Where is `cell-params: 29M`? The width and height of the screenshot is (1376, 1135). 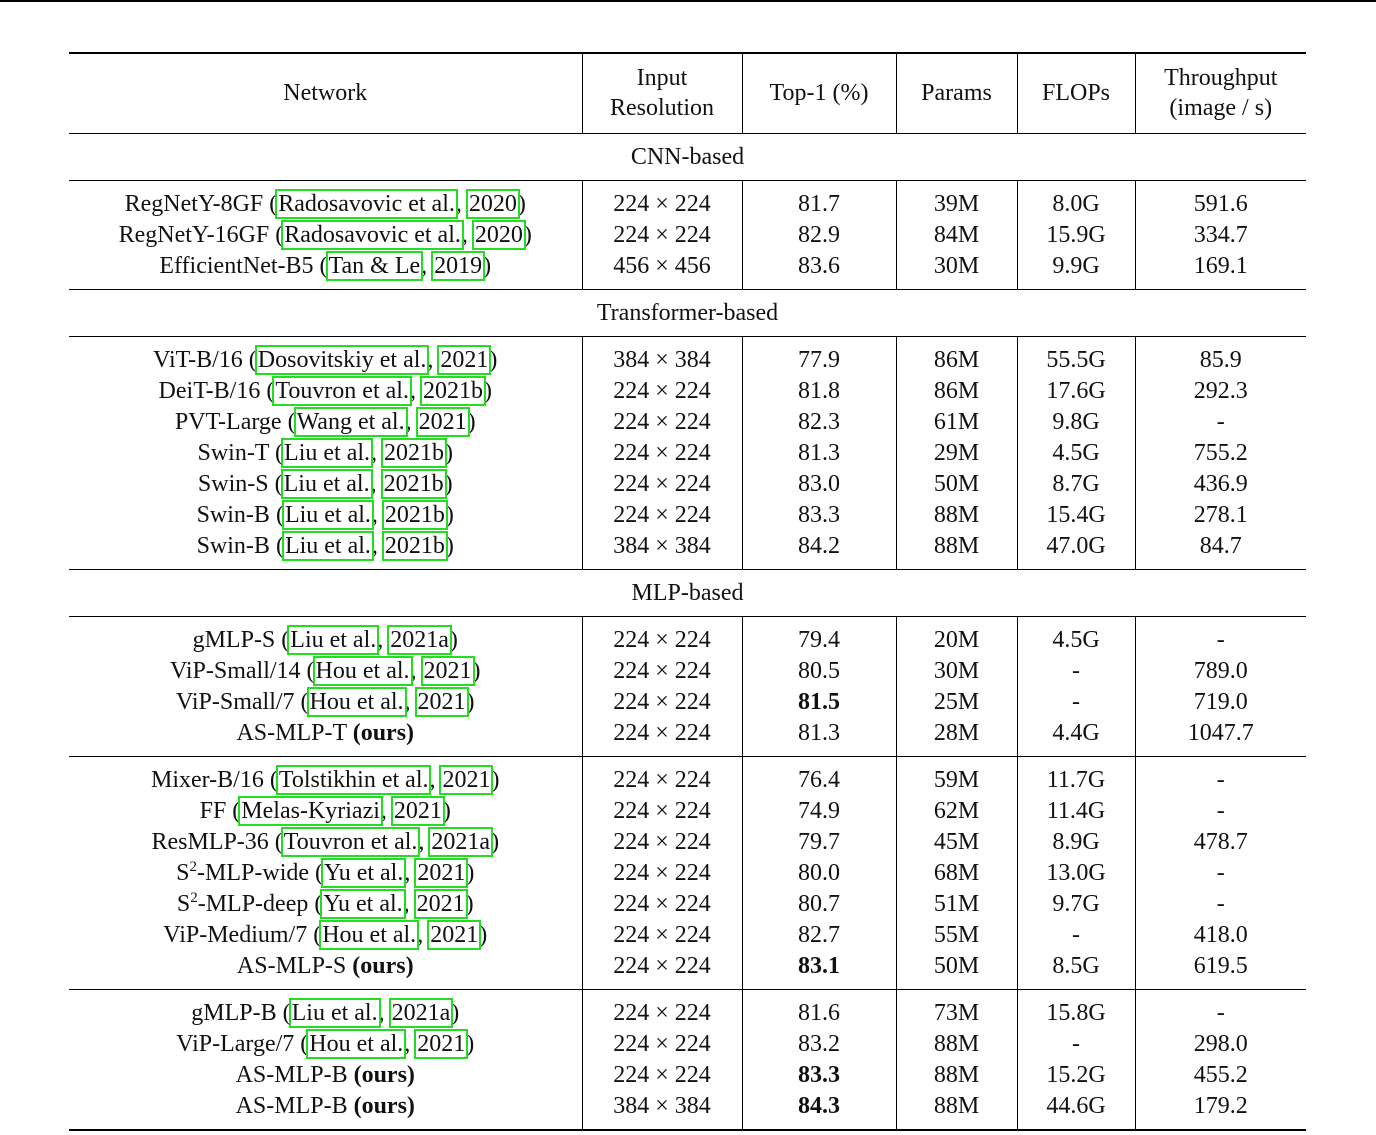
cell-params: 29M is located at coordinates (956, 453).